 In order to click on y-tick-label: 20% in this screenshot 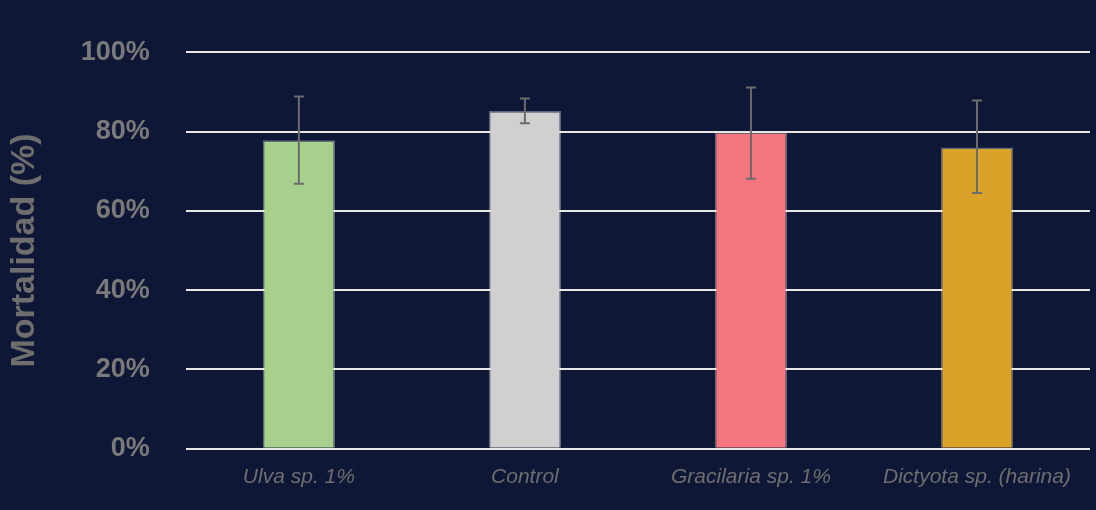, I will do `click(122, 367)`.